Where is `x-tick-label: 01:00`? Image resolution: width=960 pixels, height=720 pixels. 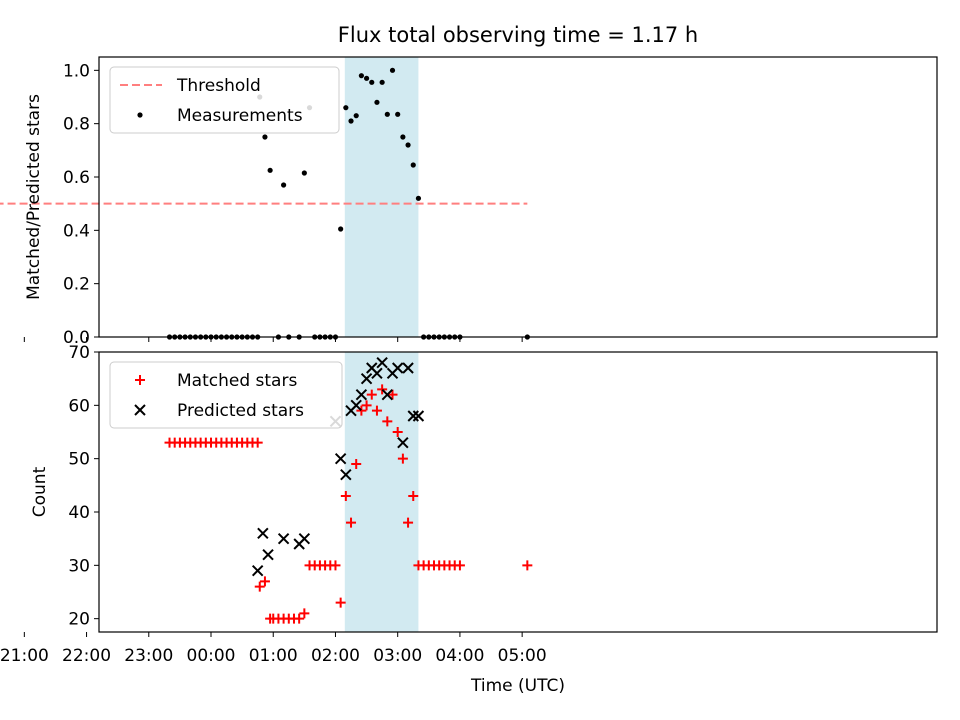
x-tick-label: 01:00 is located at coordinates (273, 656).